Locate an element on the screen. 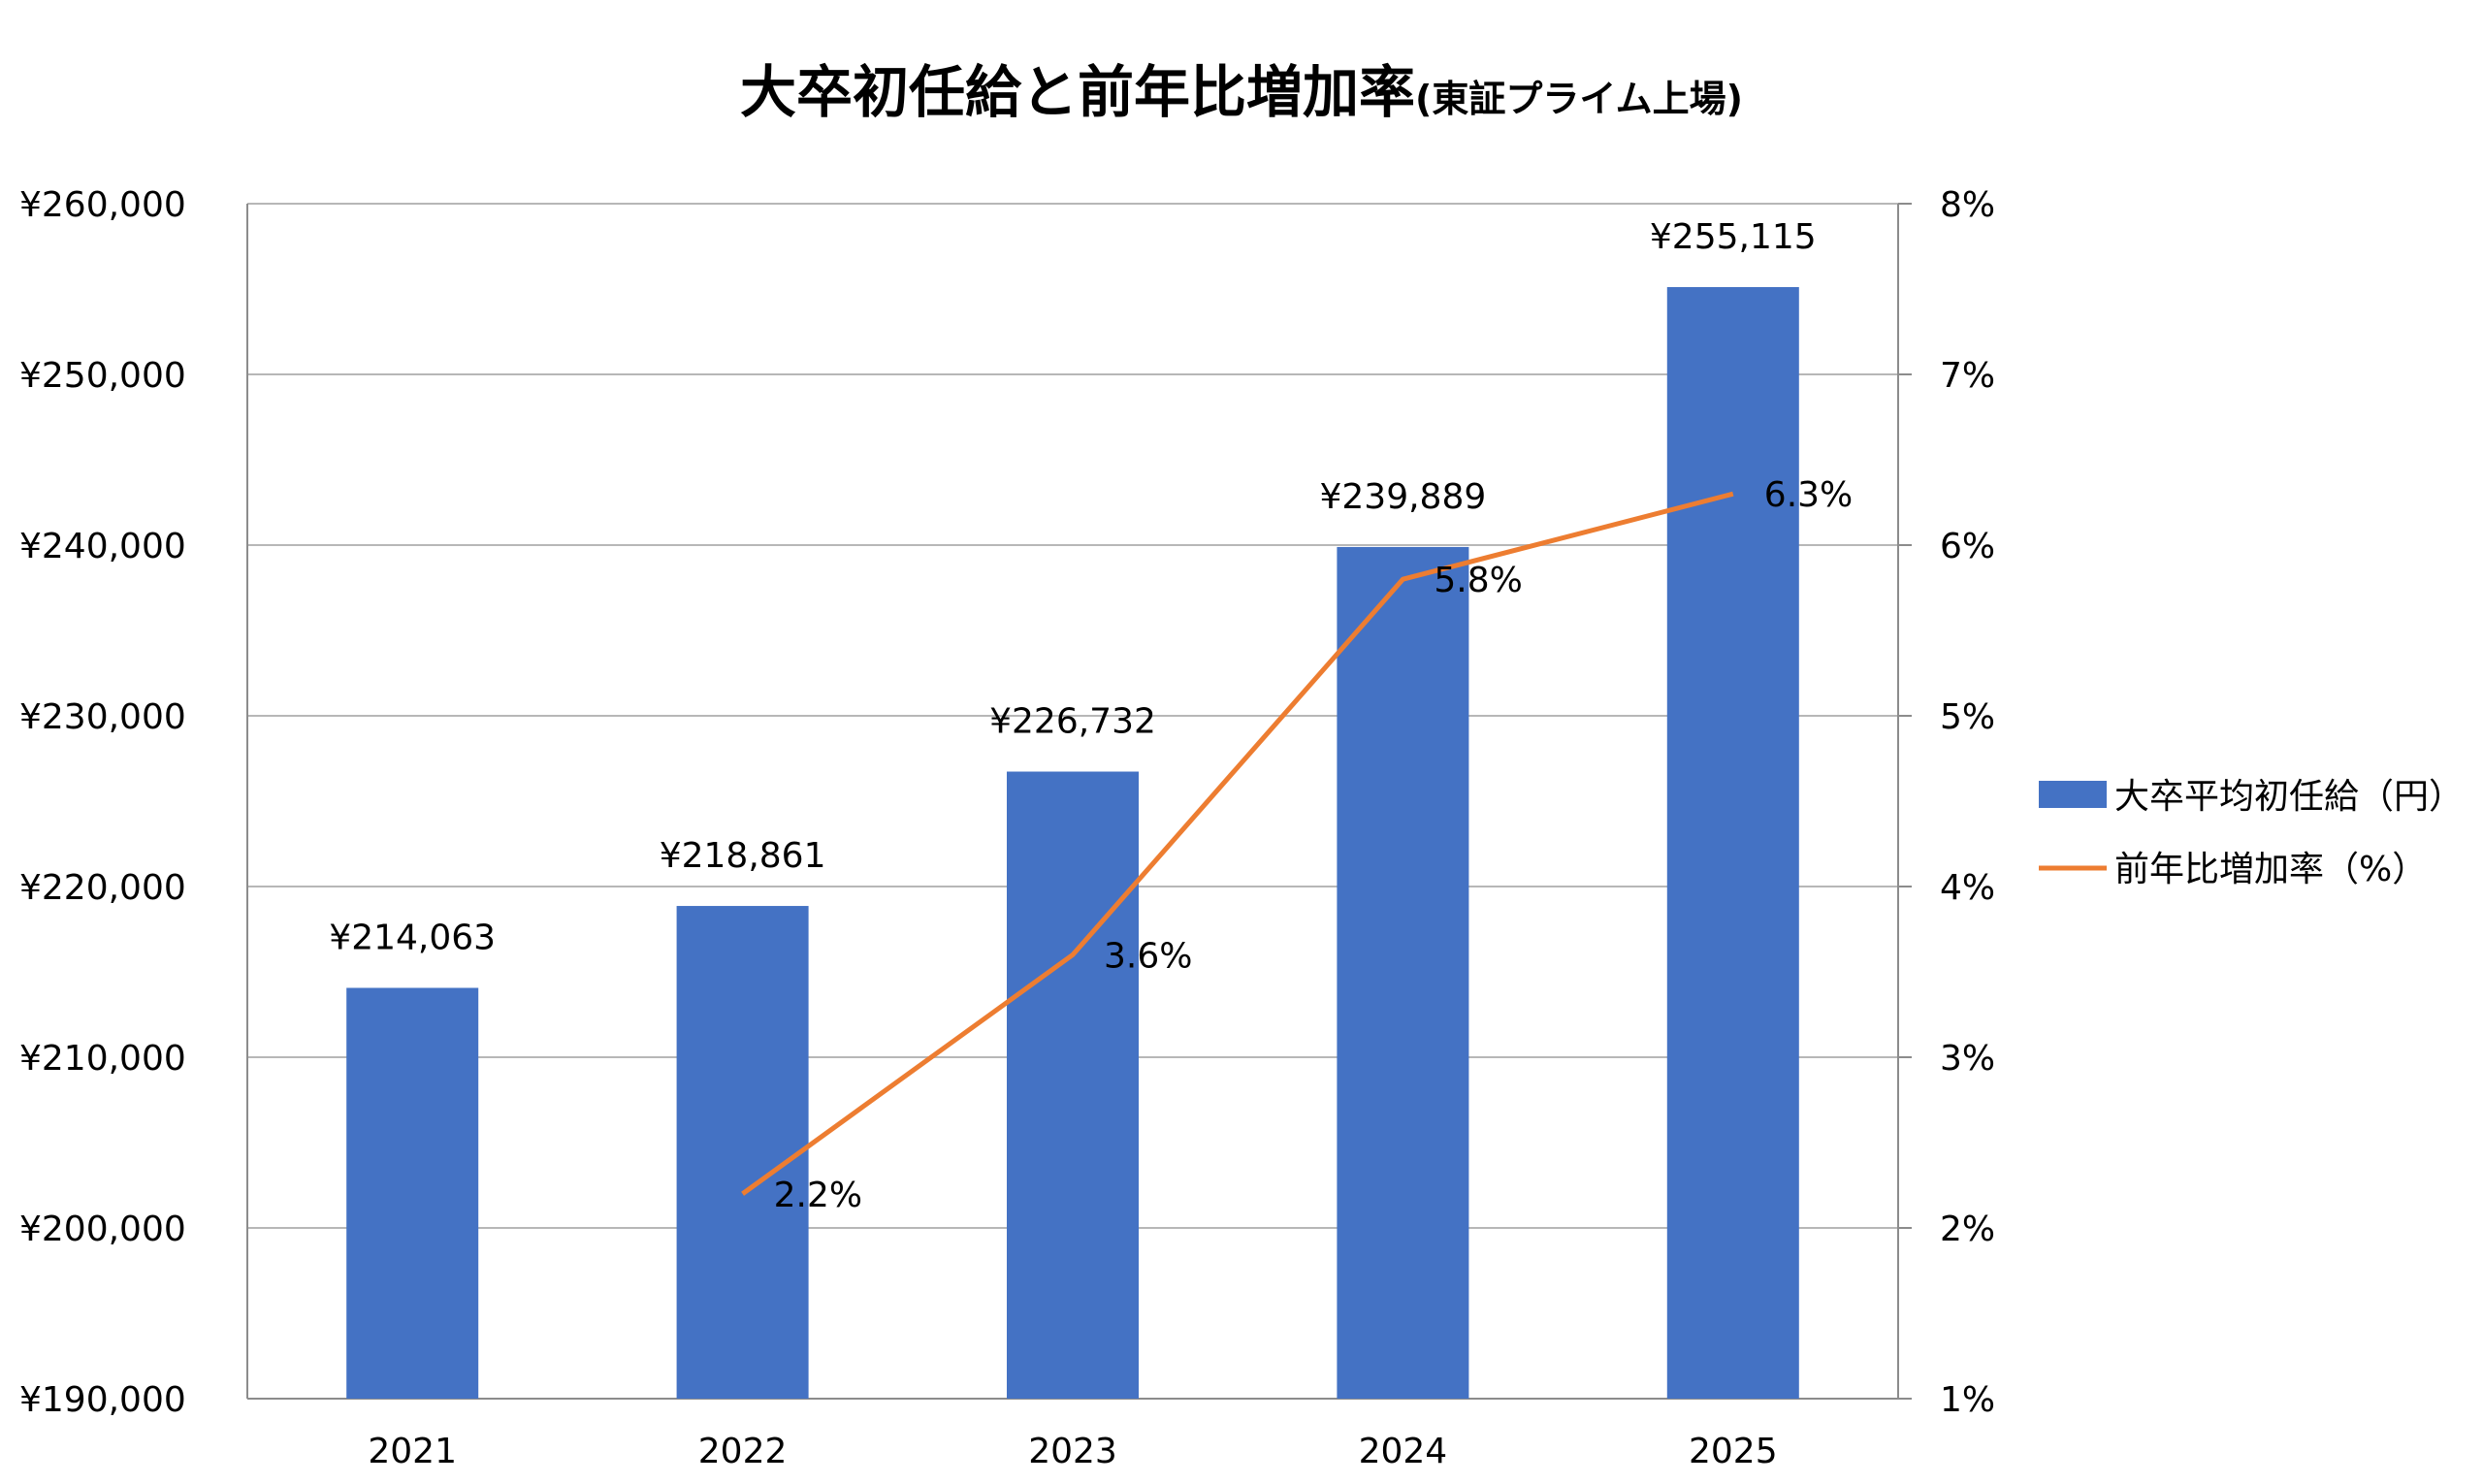  right-axis-tick-label: 3% is located at coordinates (1968, 1059).